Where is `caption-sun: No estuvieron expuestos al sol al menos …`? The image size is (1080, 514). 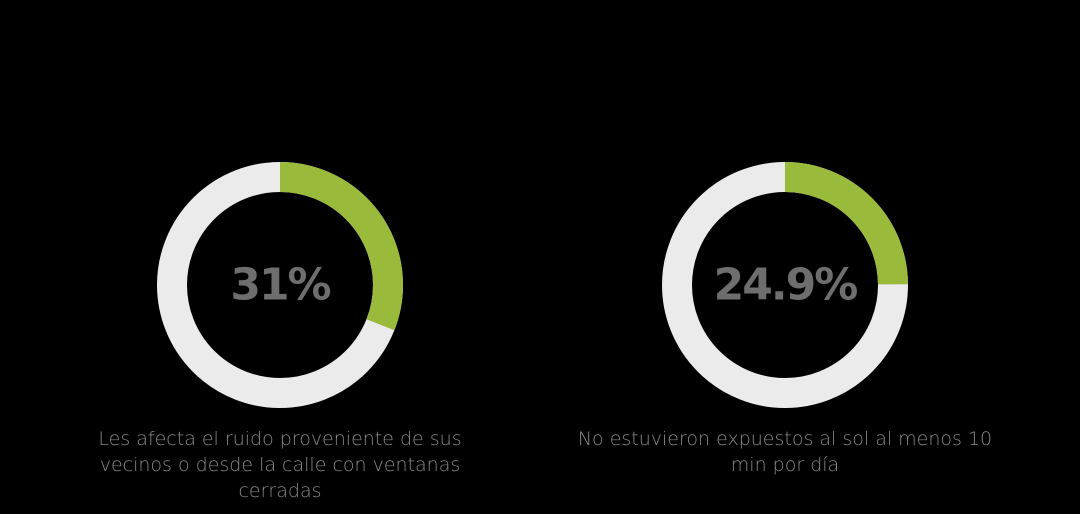
caption-sun: No estuvieron expuestos al sol al menos … is located at coordinates (785, 452).